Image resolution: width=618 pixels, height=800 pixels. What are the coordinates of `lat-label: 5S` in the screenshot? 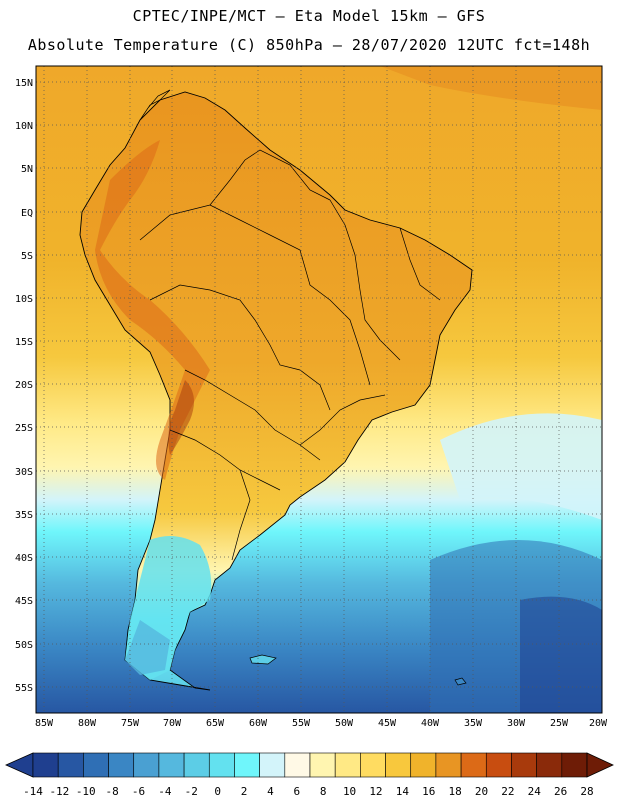 It's located at (27, 256).